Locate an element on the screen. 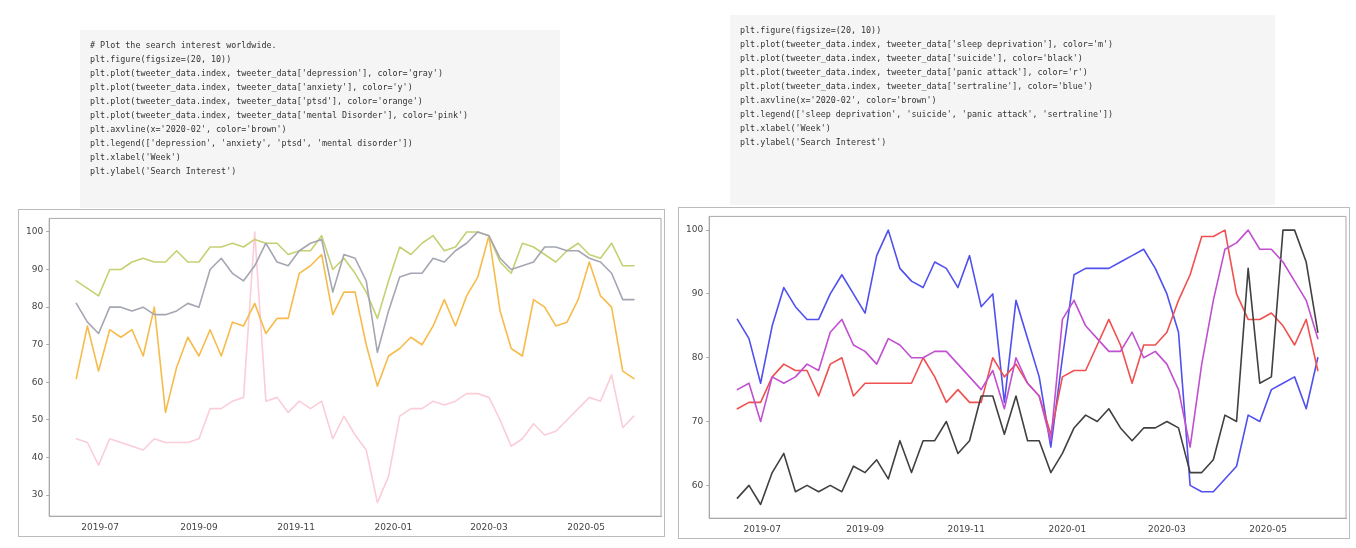 The image size is (1356, 548). text: plt.plot(tweeter_data.index, tweeter_data['depression'], color='gray') is located at coordinates (267, 73).